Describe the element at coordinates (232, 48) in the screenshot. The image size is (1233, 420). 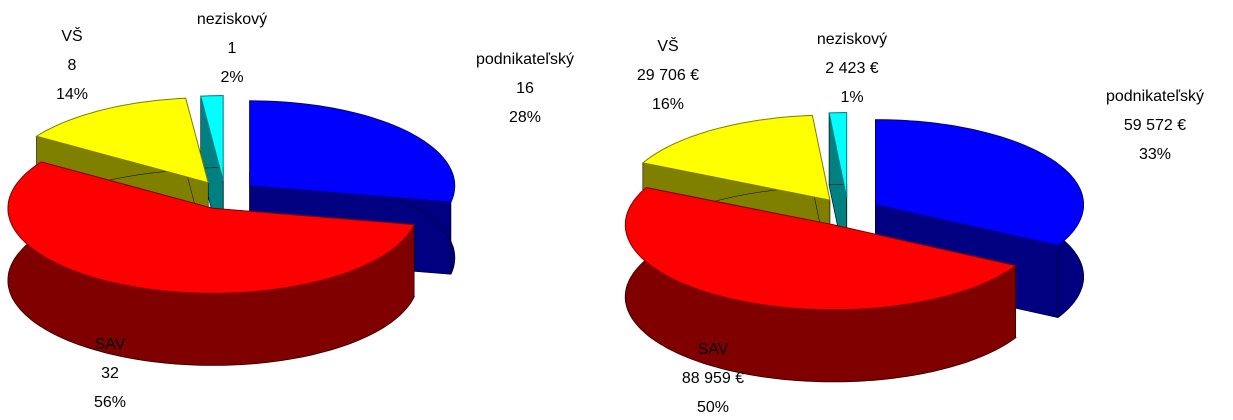
I see `slice-value: 1` at that location.